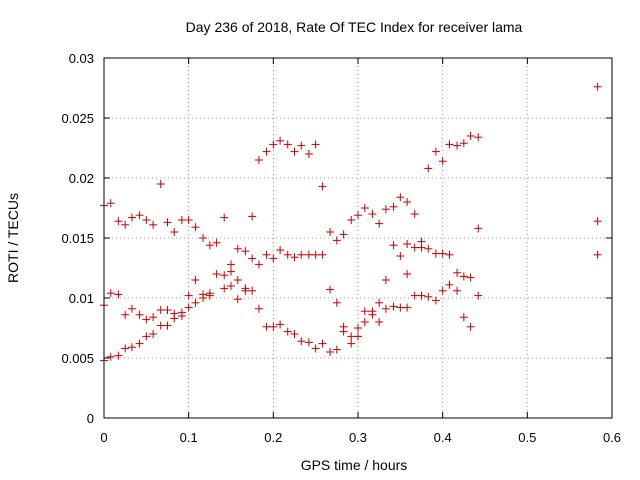  I want to click on y-tick-label: 0, so click(90, 418).